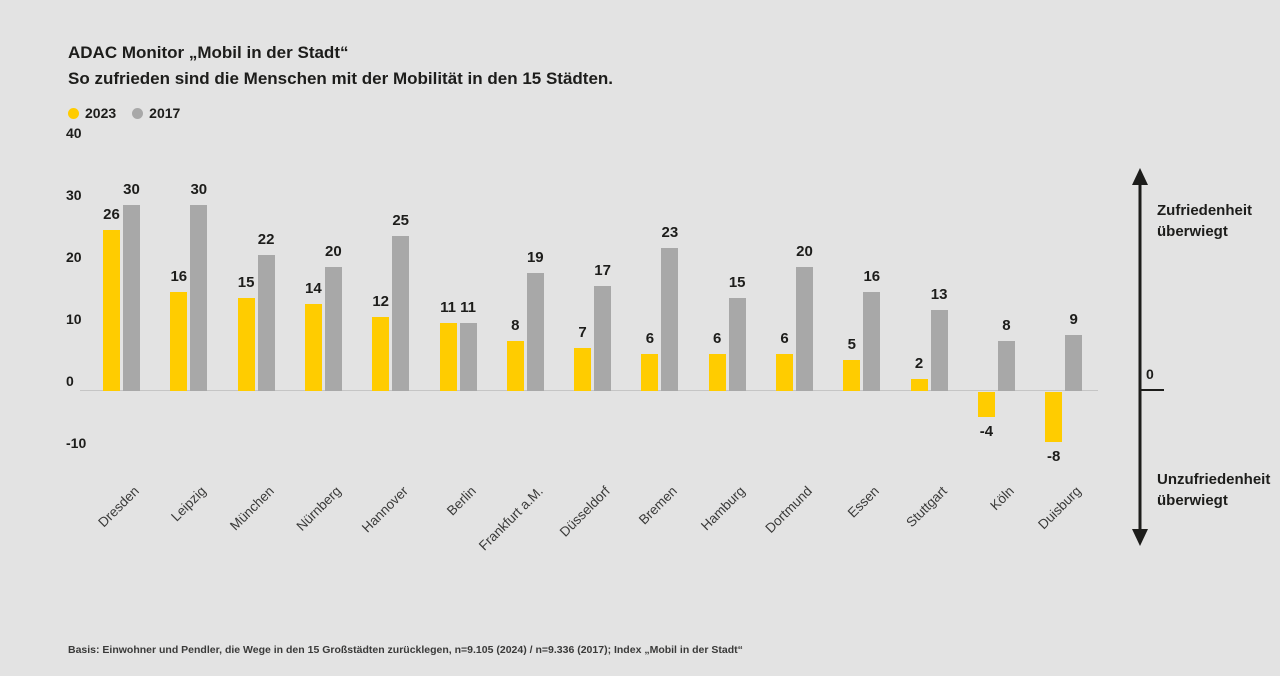  I want to click on x-axis-label-Essen: Essen, so click(864, 502).